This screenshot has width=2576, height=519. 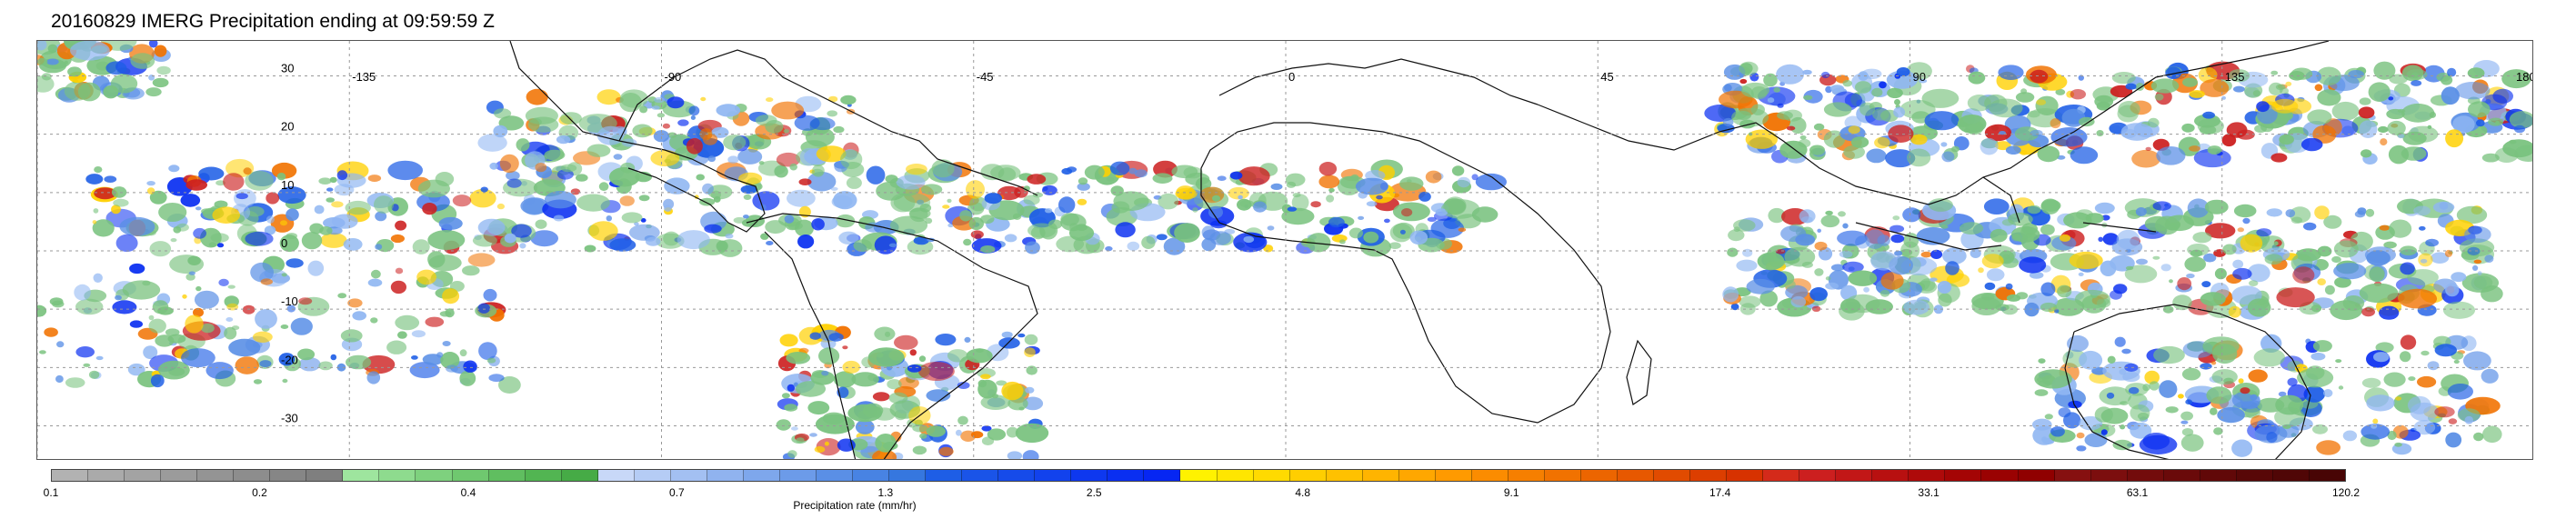 What do you see at coordinates (284, 243) in the screenshot?
I see `lat-label: 0` at bounding box center [284, 243].